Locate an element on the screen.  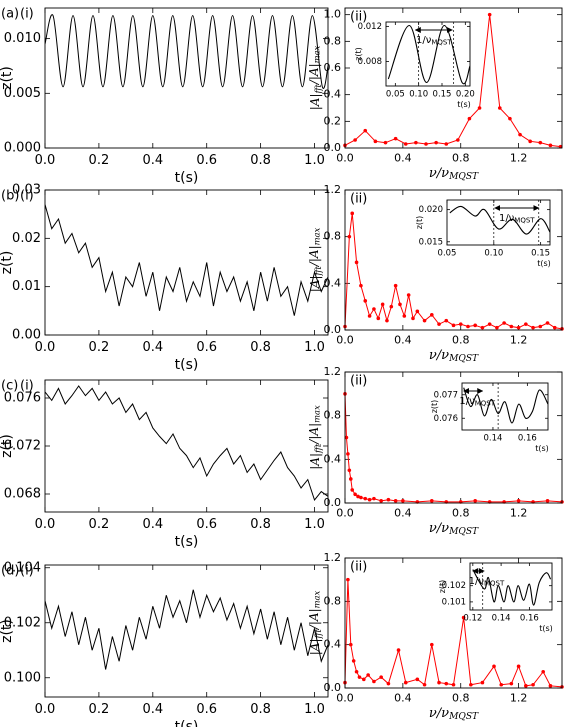
x-tick-label: 0.10 is located at coordinates (418, 95).